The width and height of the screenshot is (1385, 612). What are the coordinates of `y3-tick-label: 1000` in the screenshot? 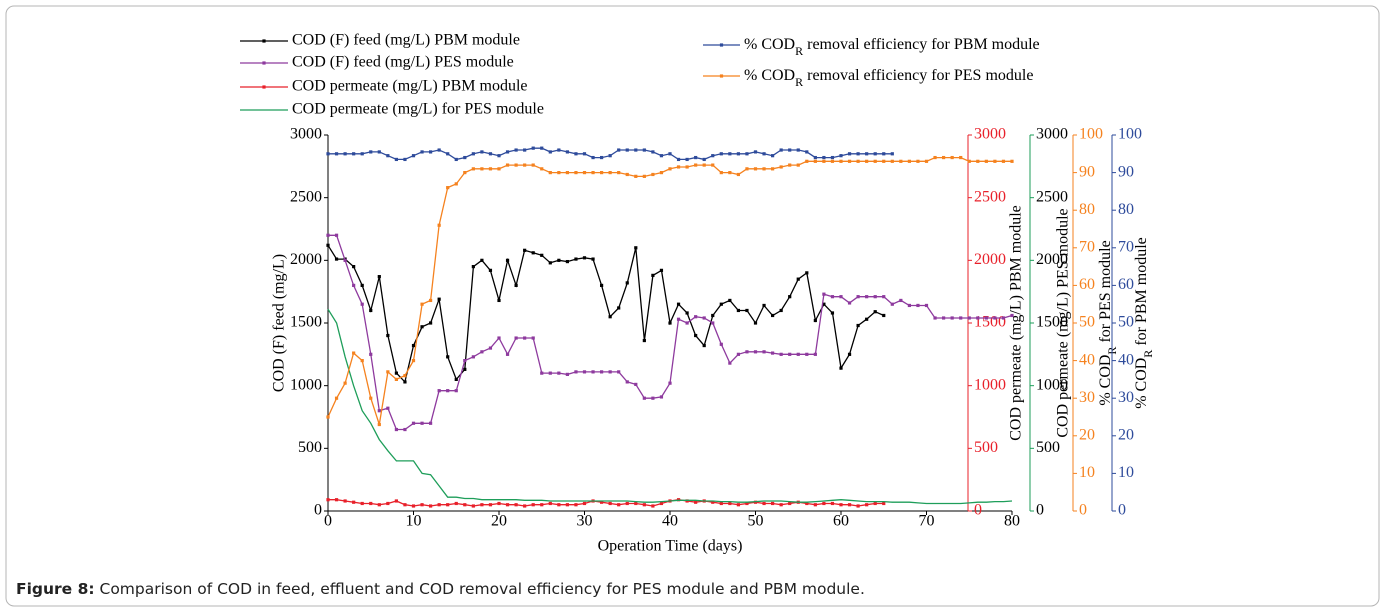 It's located at (1052, 384).